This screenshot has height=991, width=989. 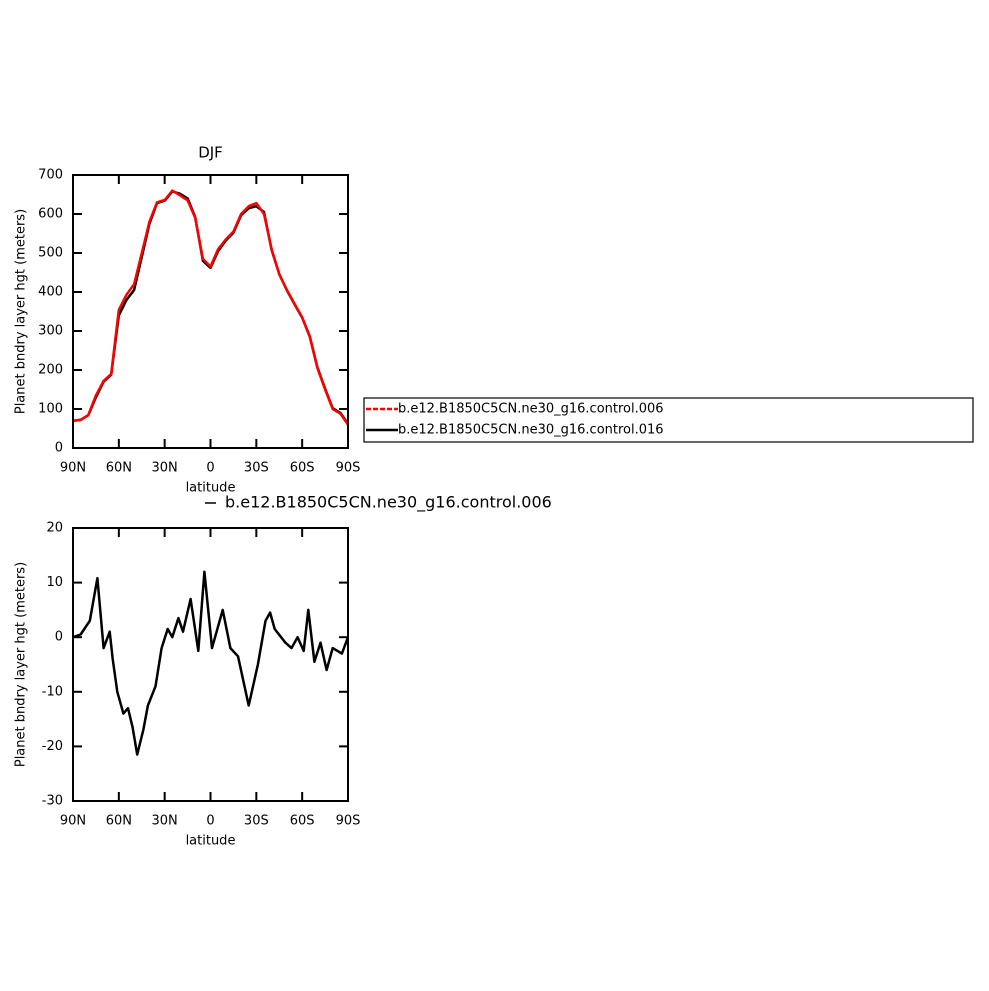 What do you see at coordinates (50, 409) in the screenshot?
I see `y-tick-label: 100` at bounding box center [50, 409].